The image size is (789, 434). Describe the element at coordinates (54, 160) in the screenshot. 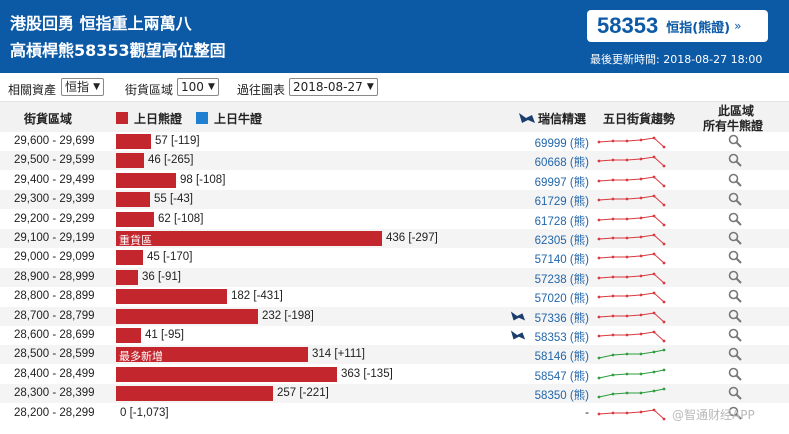

I see `range-cell: 29,500 - 29,599` at that location.